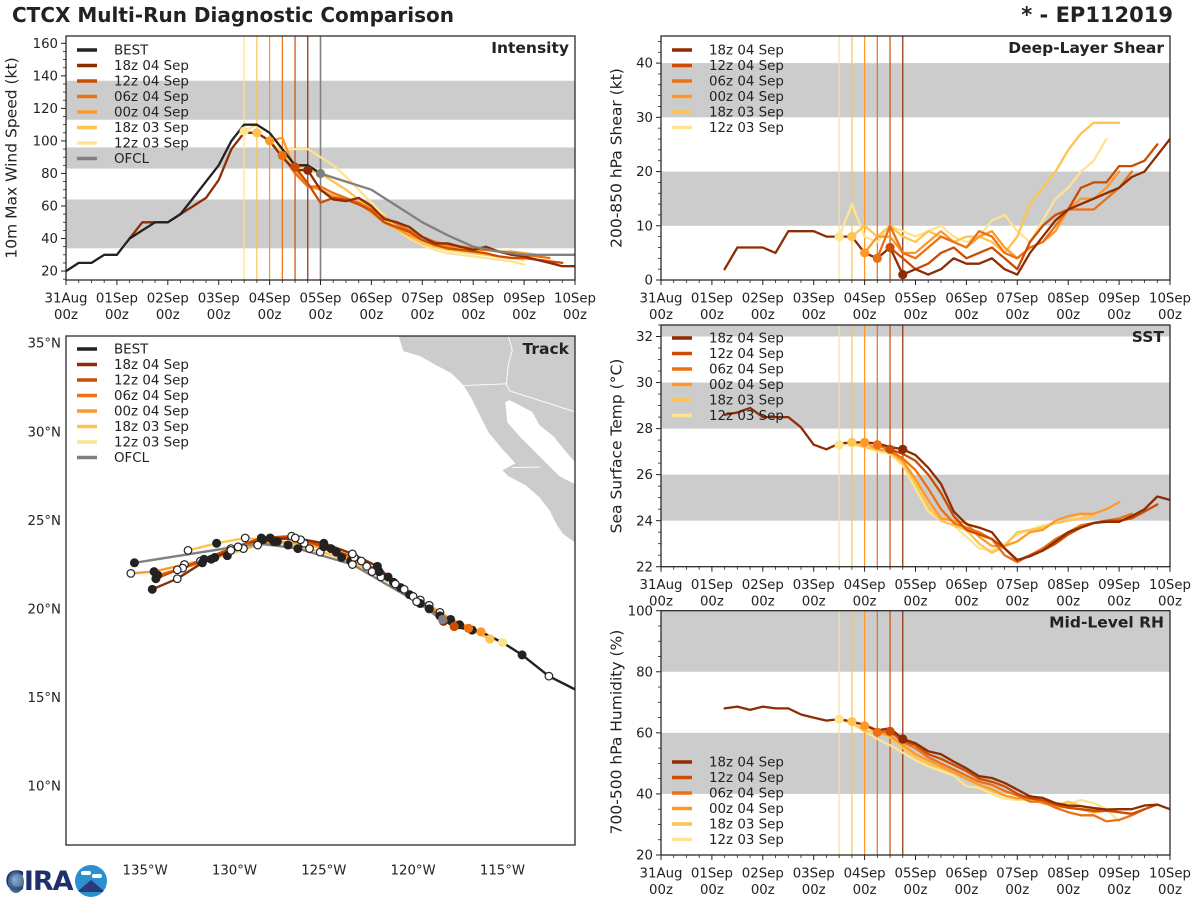  I want to click on y-tick-label: 140, so click(45, 76).